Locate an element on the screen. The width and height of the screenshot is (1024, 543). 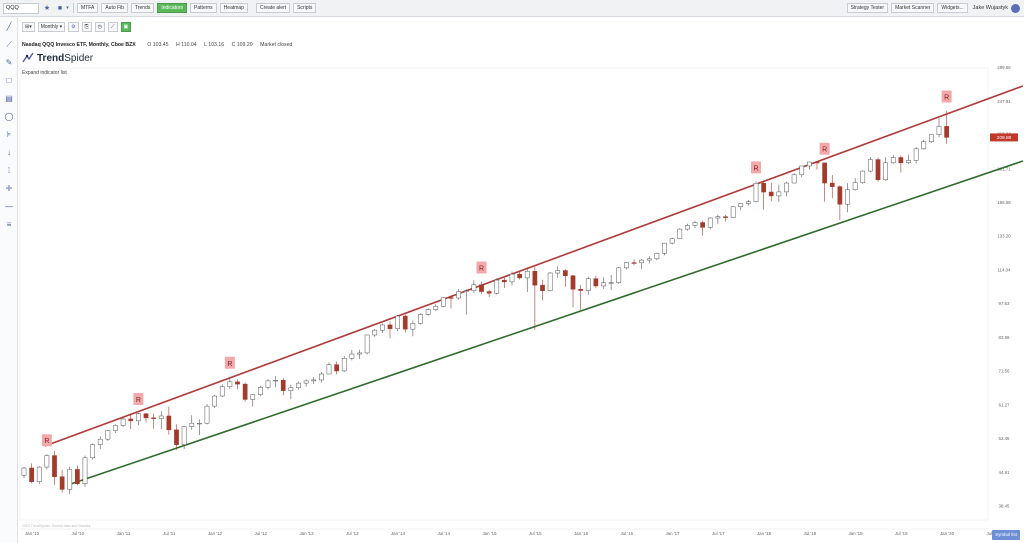
trends-button: Trends is located at coordinates (142, 8).